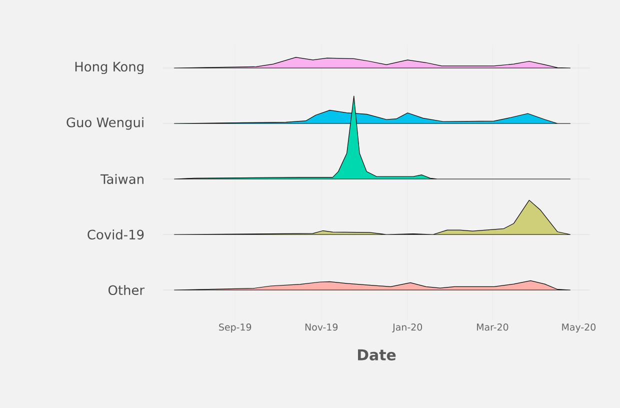  Describe the element at coordinates (579, 328) in the screenshot. I see `x-tick-label: May-20` at that location.